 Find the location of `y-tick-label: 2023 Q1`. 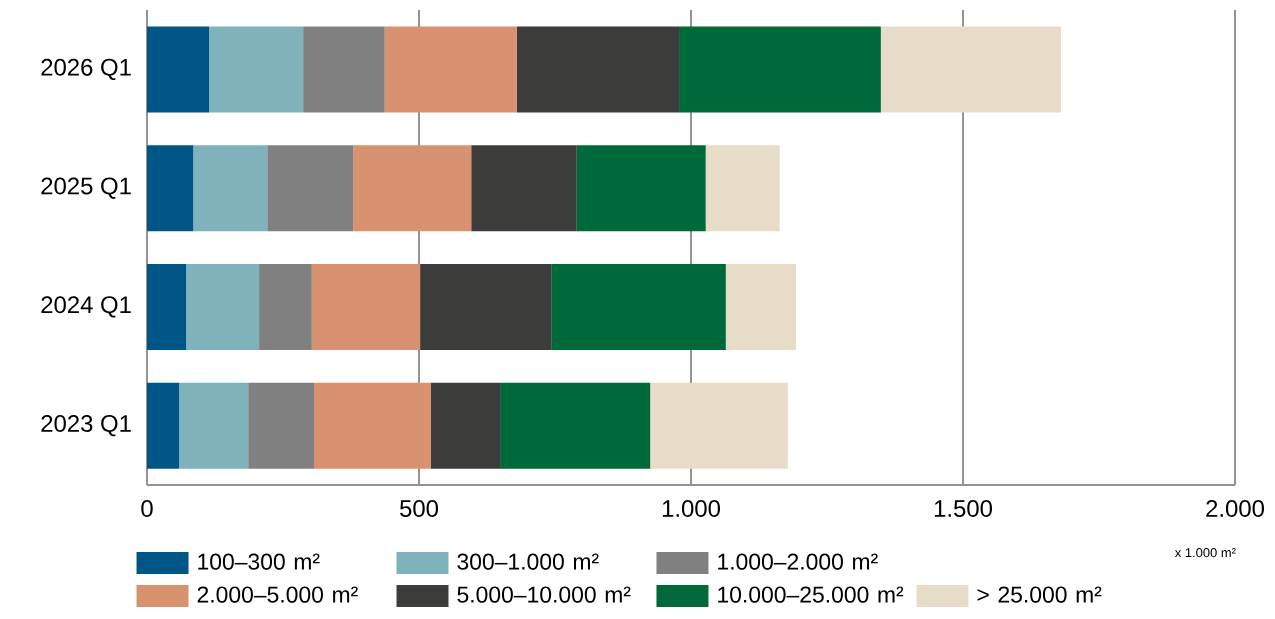

y-tick-label: 2023 Q1 is located at coordinates (86, 426).